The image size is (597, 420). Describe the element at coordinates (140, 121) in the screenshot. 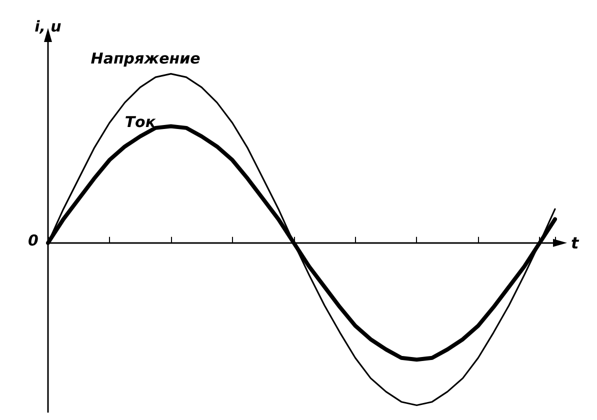

I see `series-label: Ток` at that location.